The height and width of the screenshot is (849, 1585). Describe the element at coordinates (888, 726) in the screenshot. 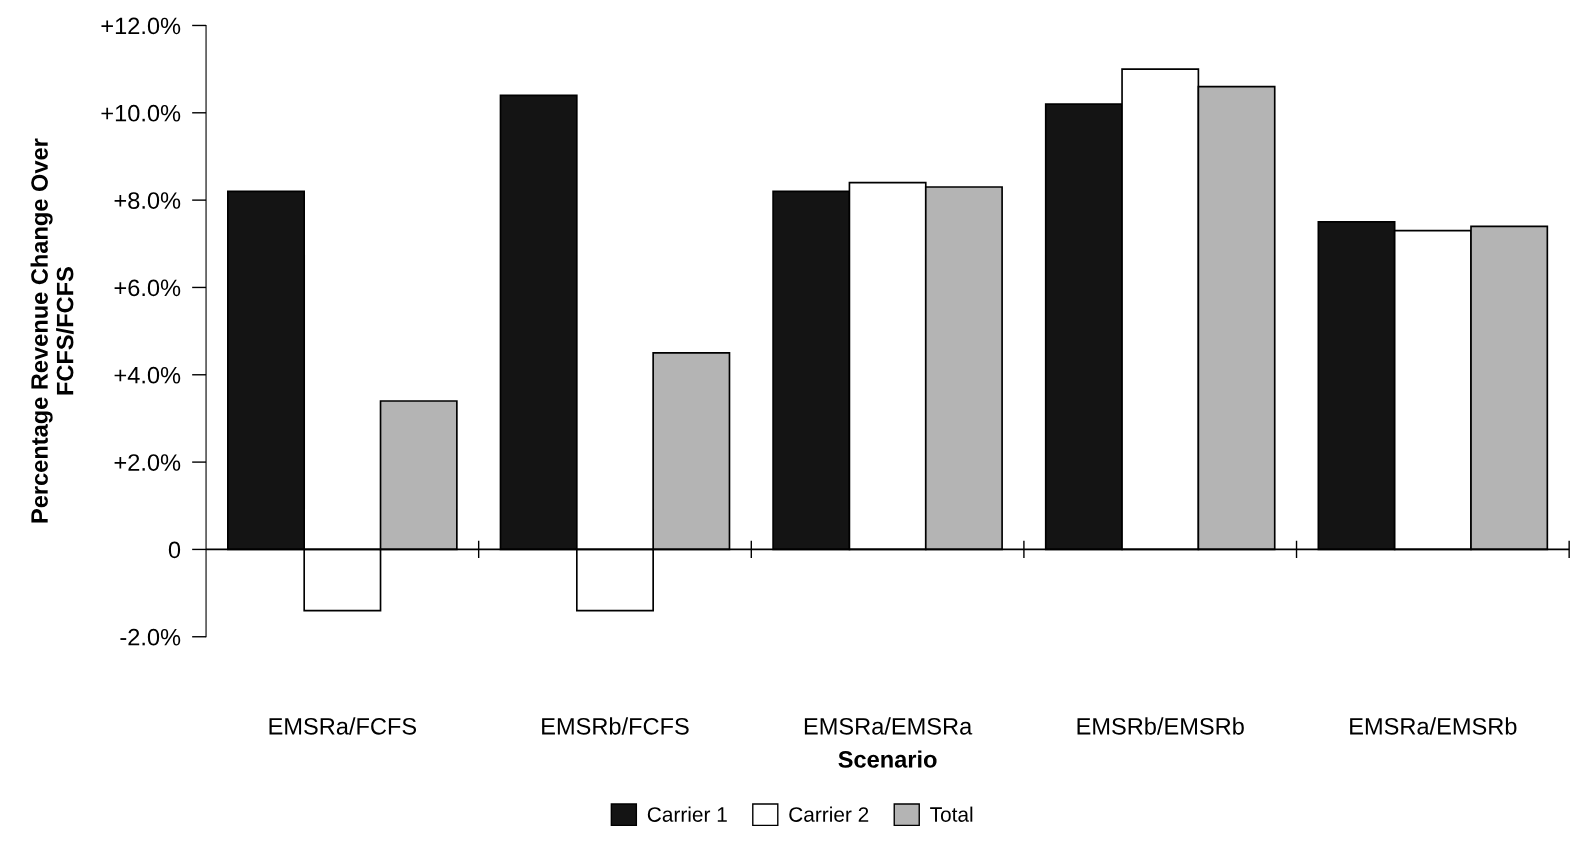

I see `x-tick-label: EMSRa/EMSRa` at that location.